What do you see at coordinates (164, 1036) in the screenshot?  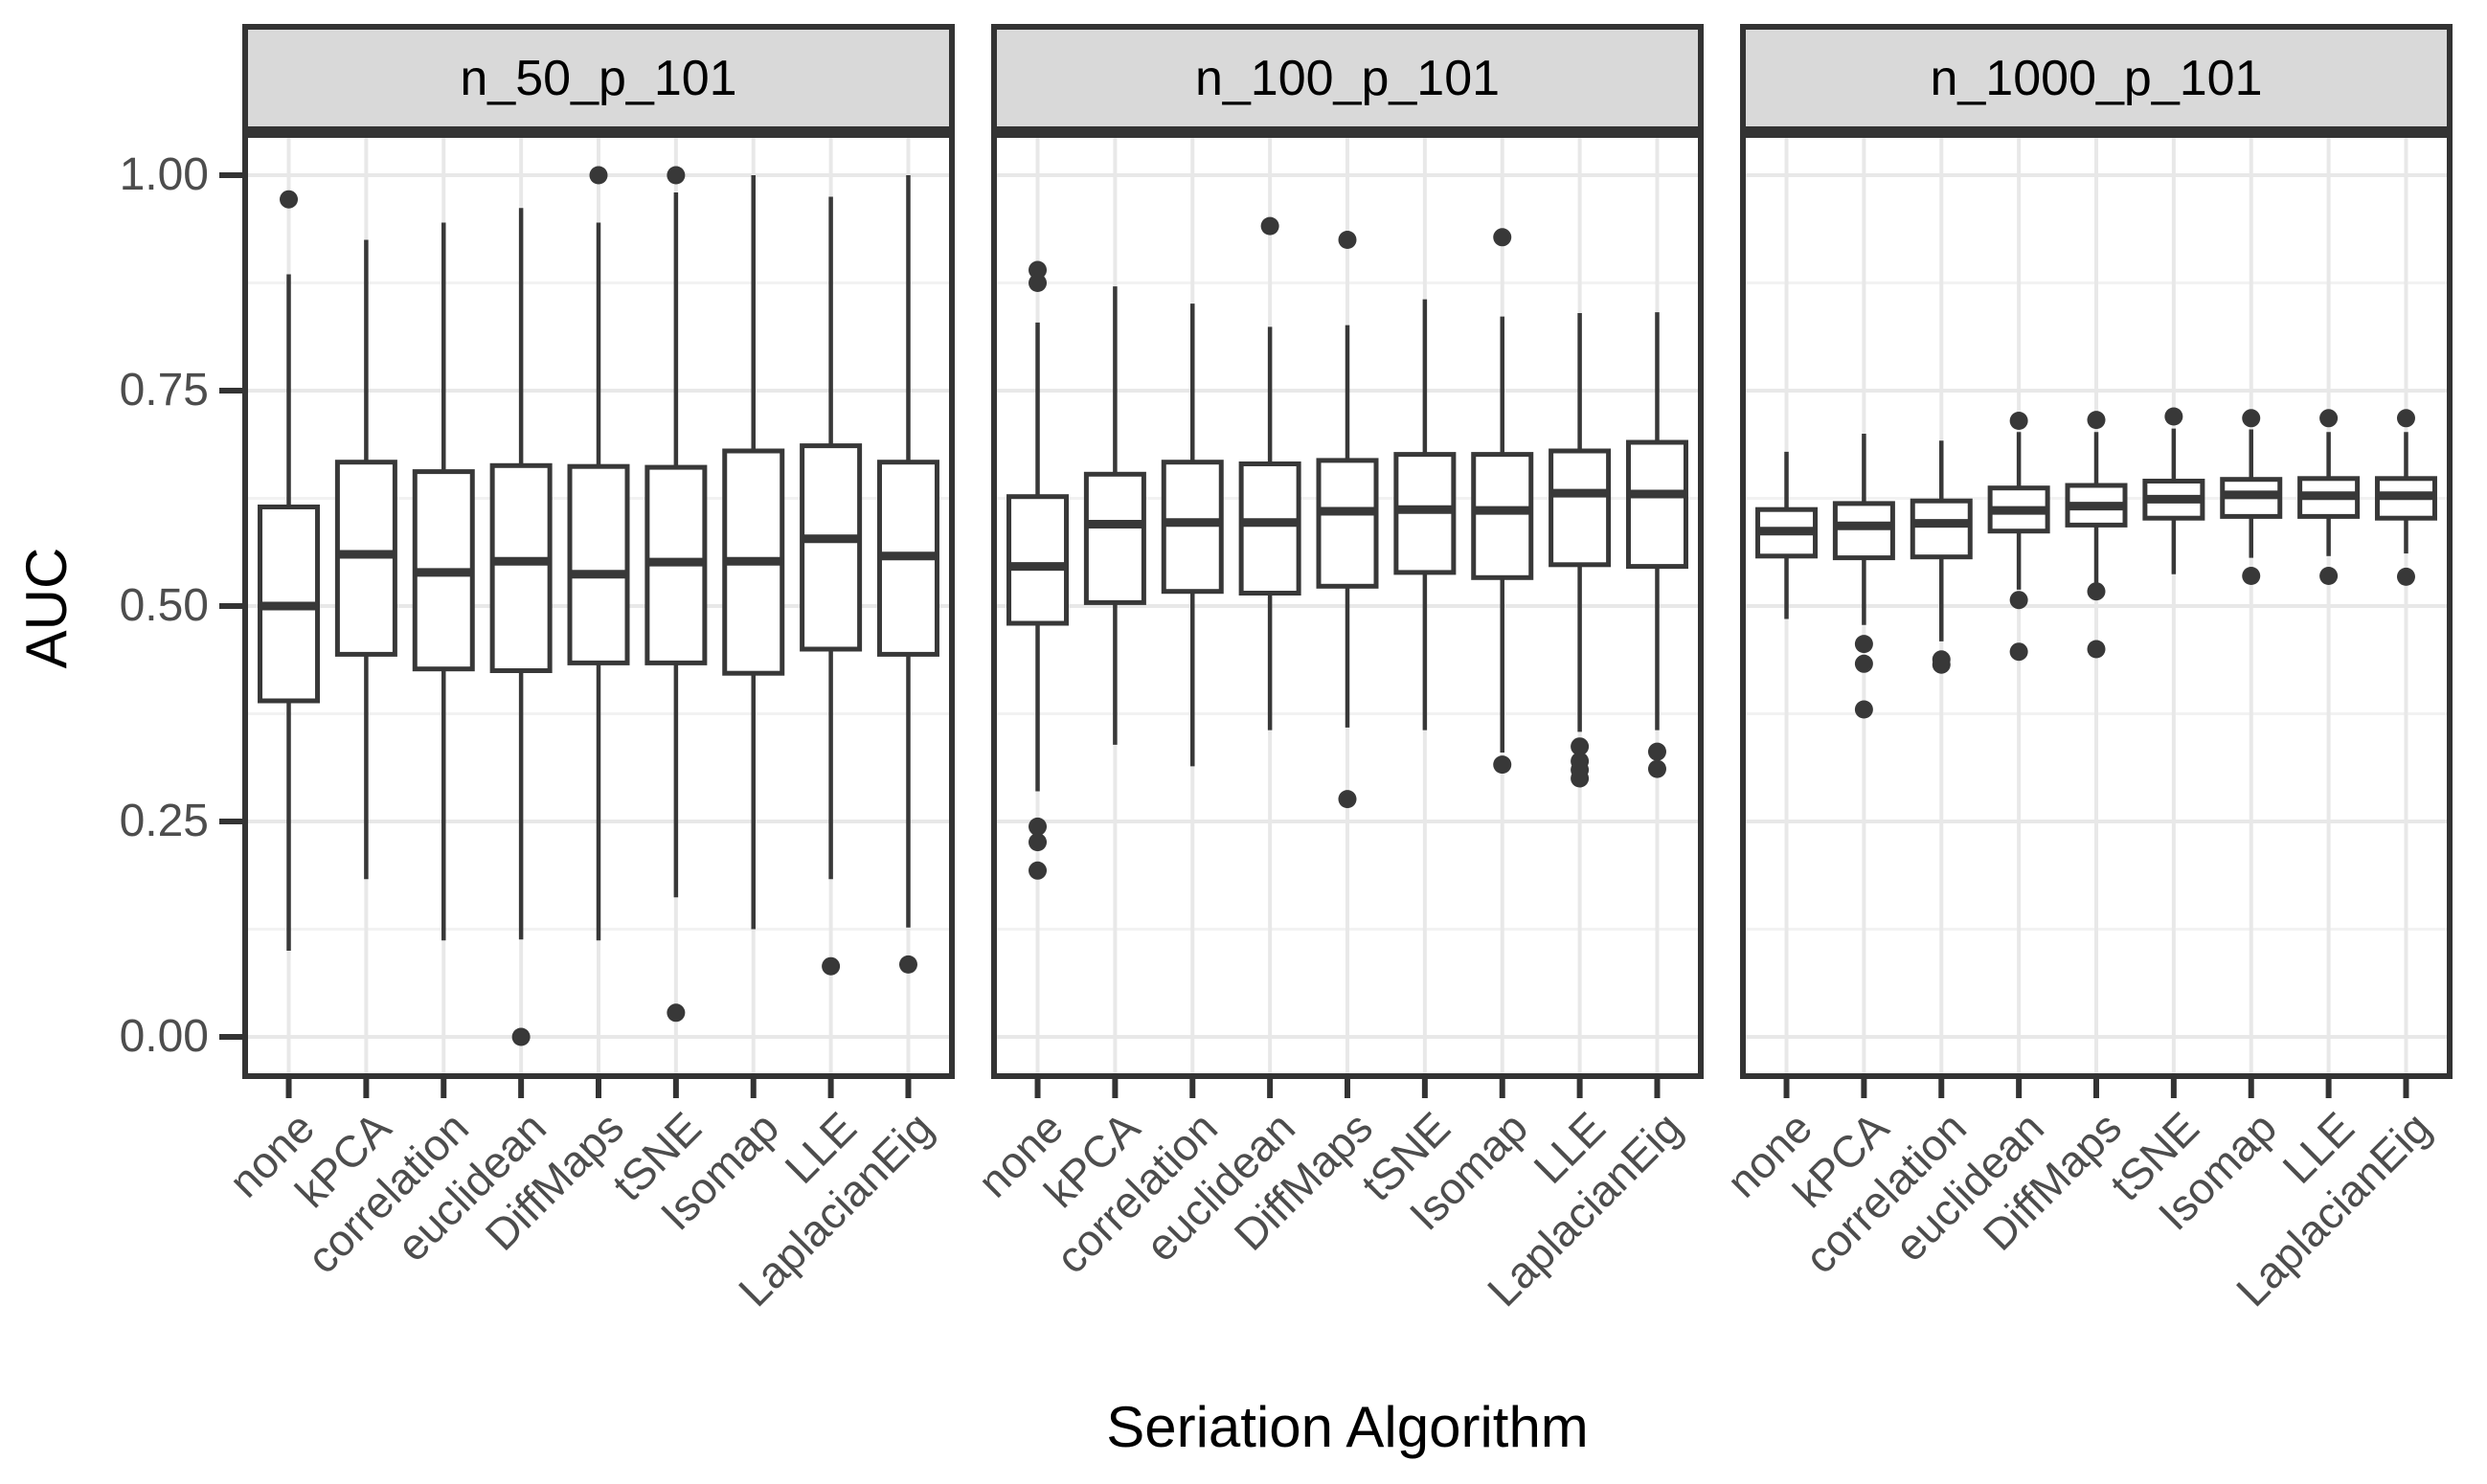 I see `y-tick-label: 0.00` at bounding box center [164, 1036].